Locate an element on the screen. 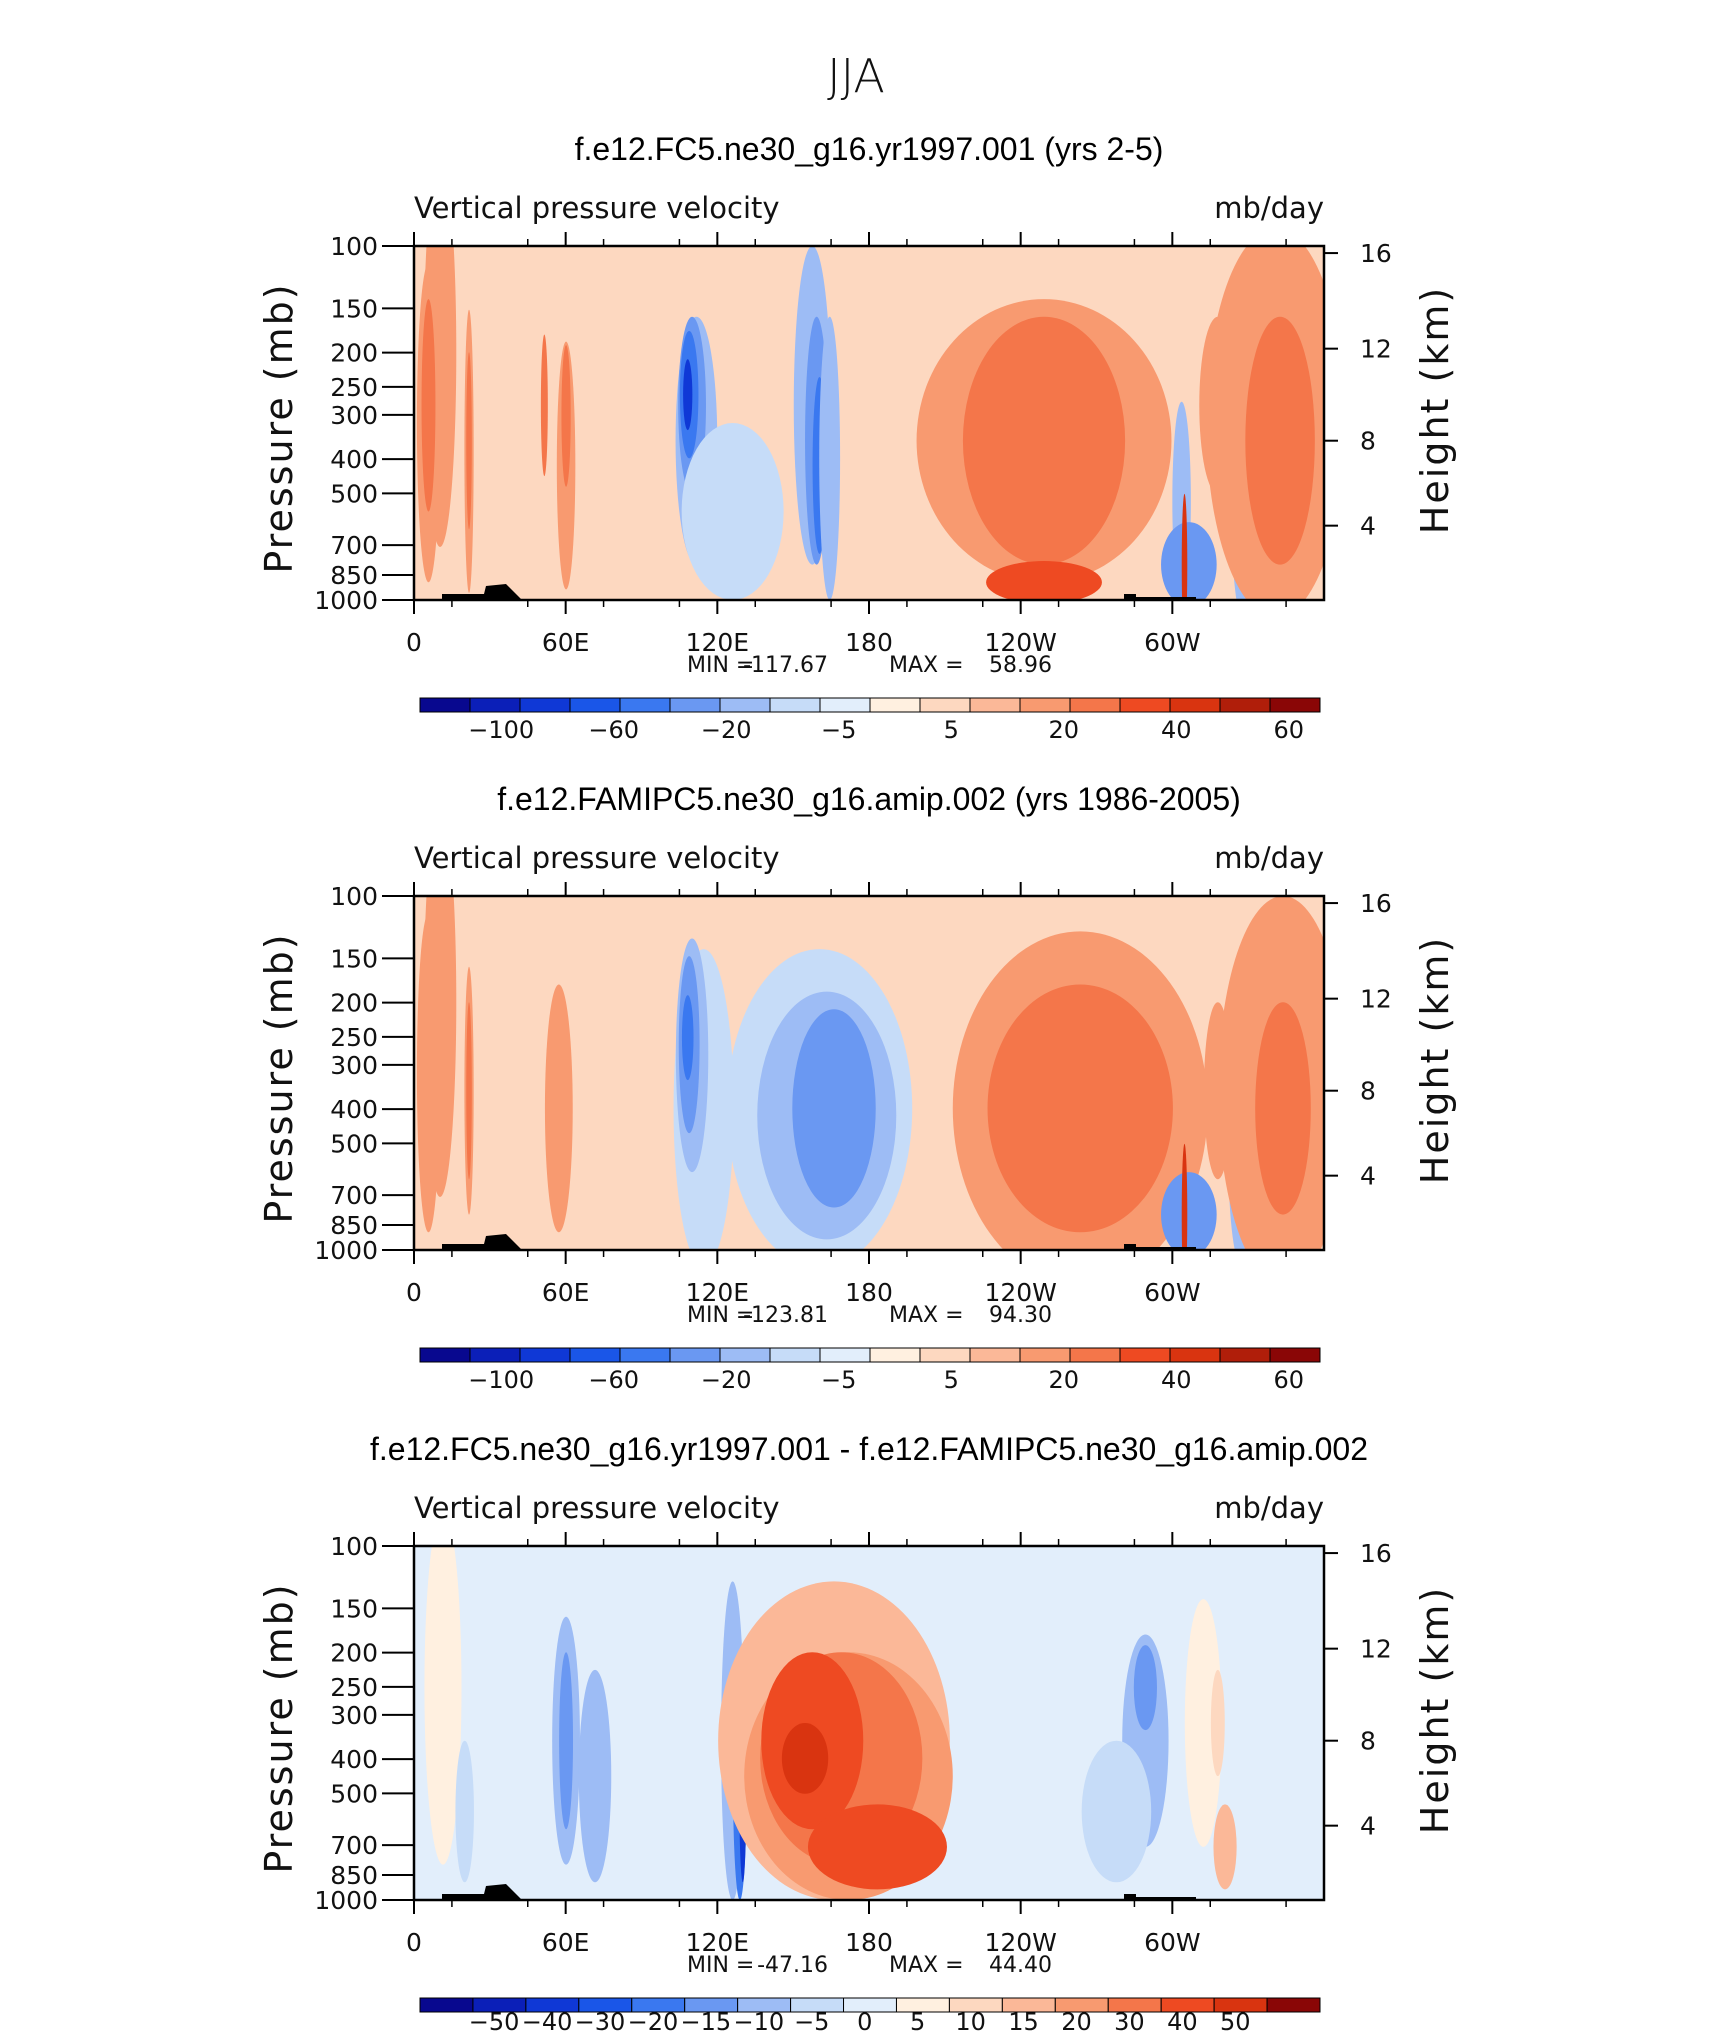 Image resolution: width=1710 pixels, height=2038 pixels. colorbar-label: 10 is located at coordinates (970, 2022).